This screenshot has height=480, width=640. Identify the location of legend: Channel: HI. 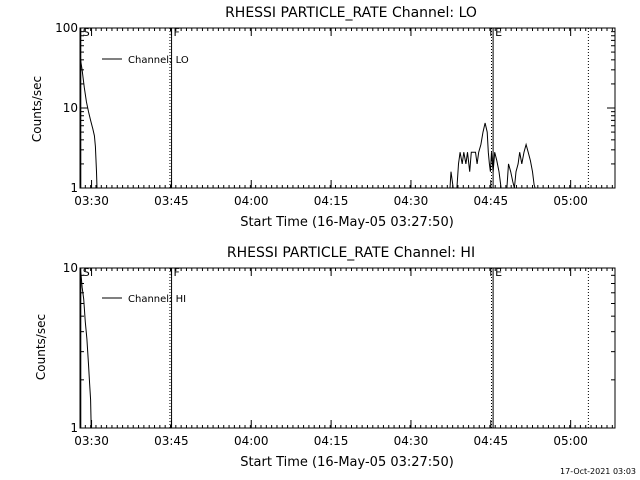
(144, 299).